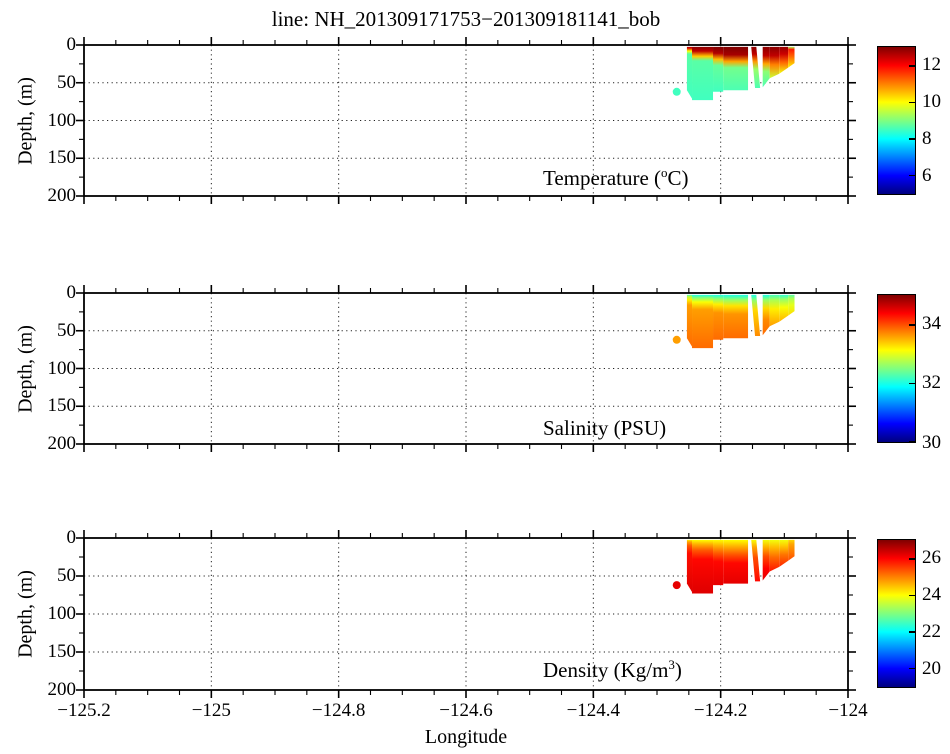  What do you see at coordinates (466, 710) in the screenshot?
I see `x-tick-label: −124.6` at bounding box center [466, 710].